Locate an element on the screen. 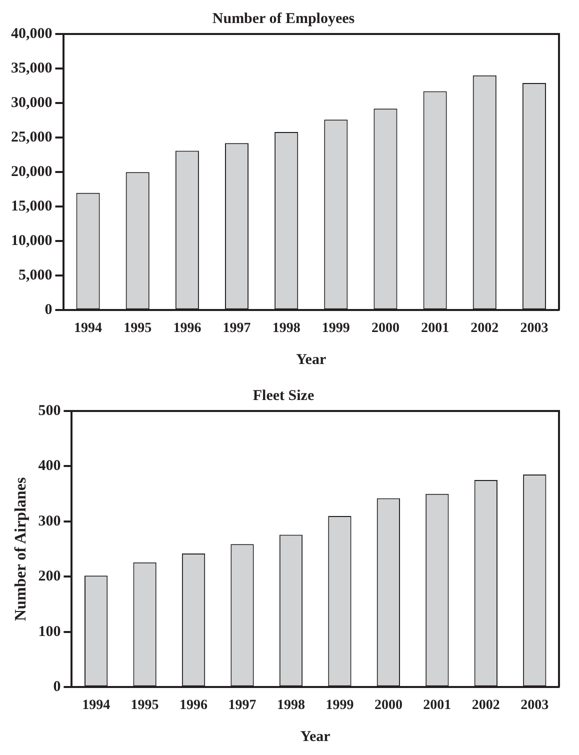  y-tick-label: 100 is located at coordinates (49, 632).